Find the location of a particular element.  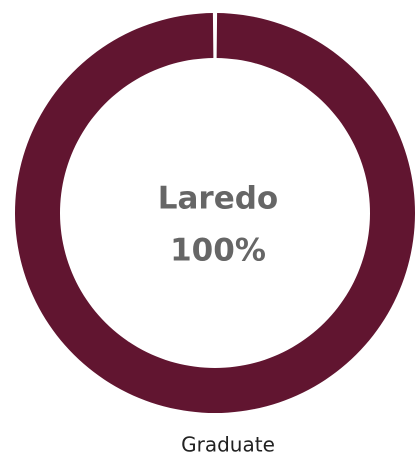

center-title: Laredo is located at coordinates (218, 199).